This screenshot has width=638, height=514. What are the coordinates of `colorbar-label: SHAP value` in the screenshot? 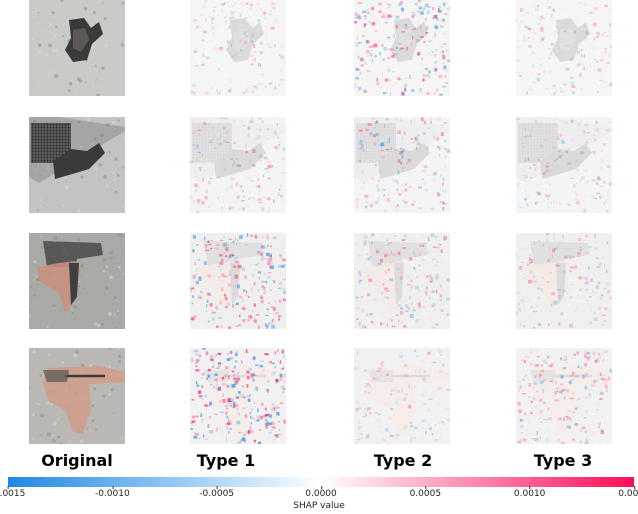 It's located at (319, 506).